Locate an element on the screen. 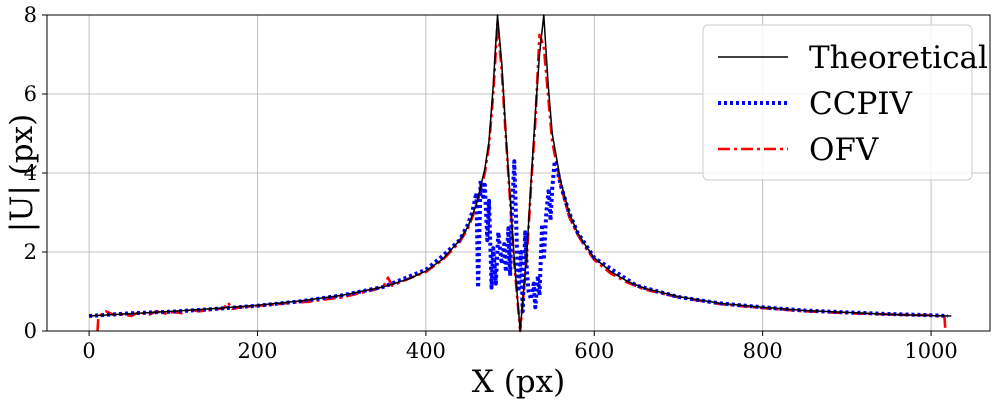 This screenshot has height=403, width=996. x-tick-label: 800 is located at coordinates (763, 351).